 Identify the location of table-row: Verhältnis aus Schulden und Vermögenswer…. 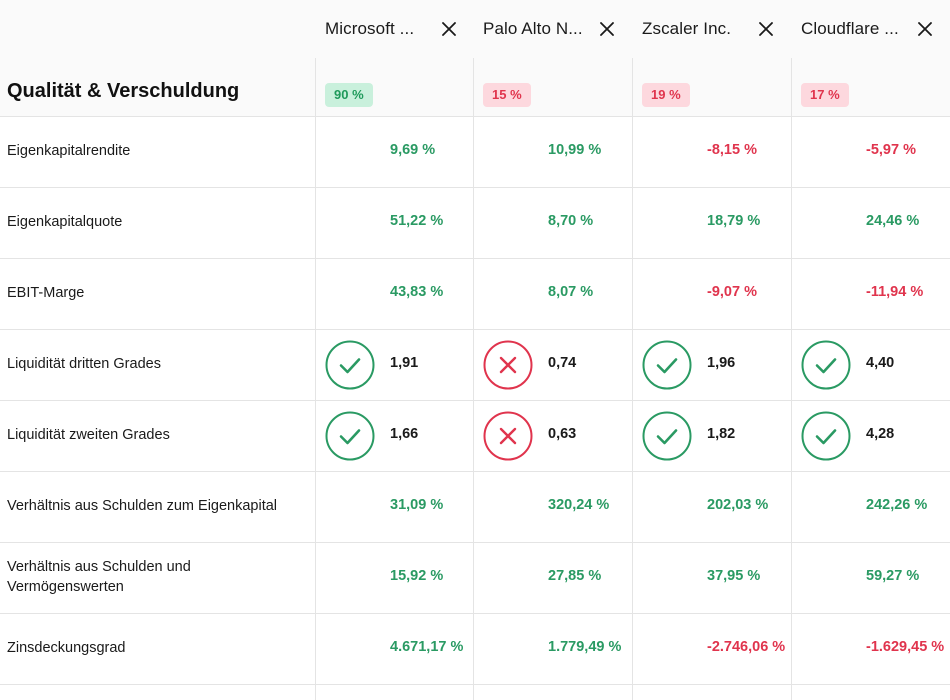
(475, 578).